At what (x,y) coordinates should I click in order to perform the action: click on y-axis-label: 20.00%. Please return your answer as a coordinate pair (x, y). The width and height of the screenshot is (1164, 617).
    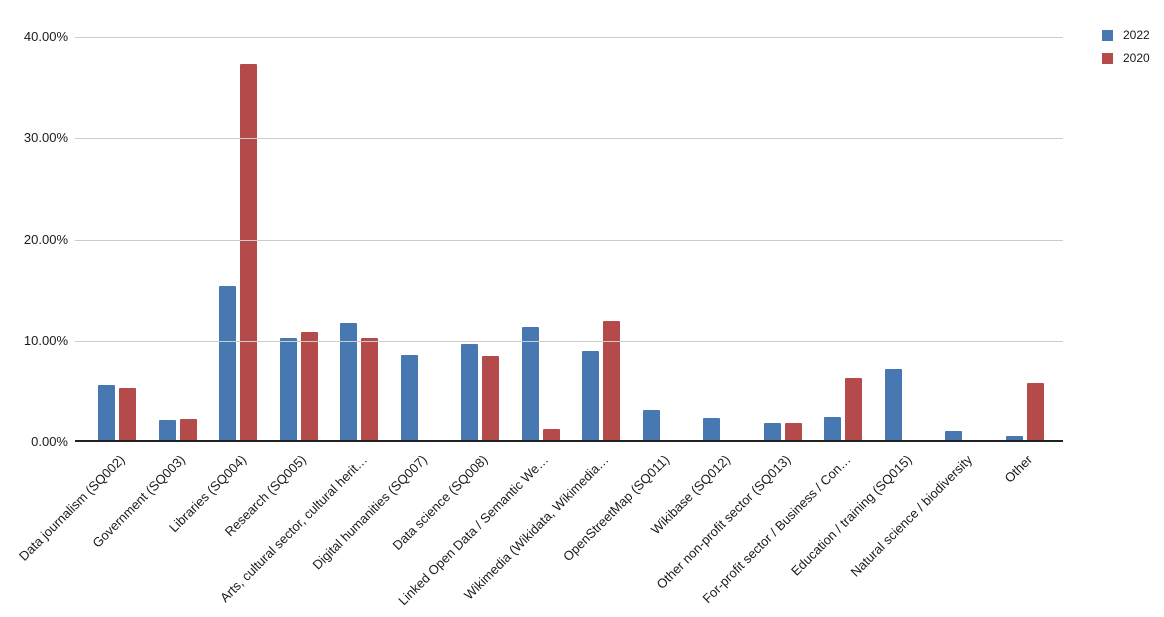
    Looking at the image, I should click on (45, 239).